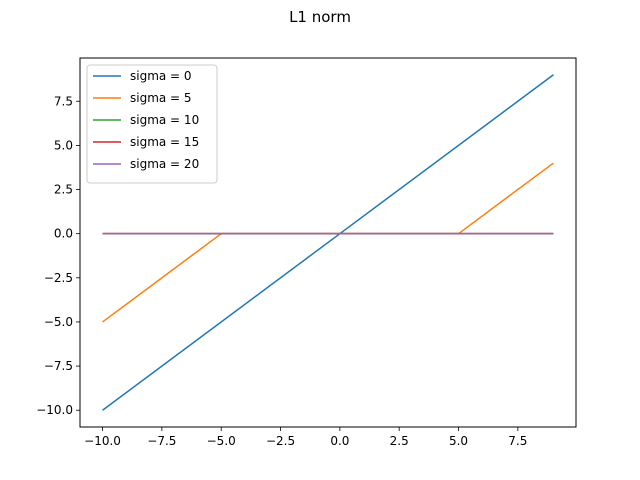 This screenshot has width=640, height=480. What do you see at coordinates (280, 441) in the screenshot?
I see `x-tick-label: −2.5` at bounding box center [280, 441].